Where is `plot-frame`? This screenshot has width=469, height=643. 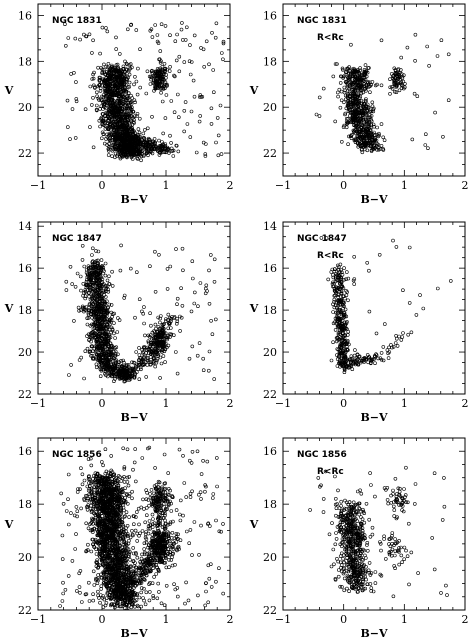 plot-frame is located at coordinates (374, 308).